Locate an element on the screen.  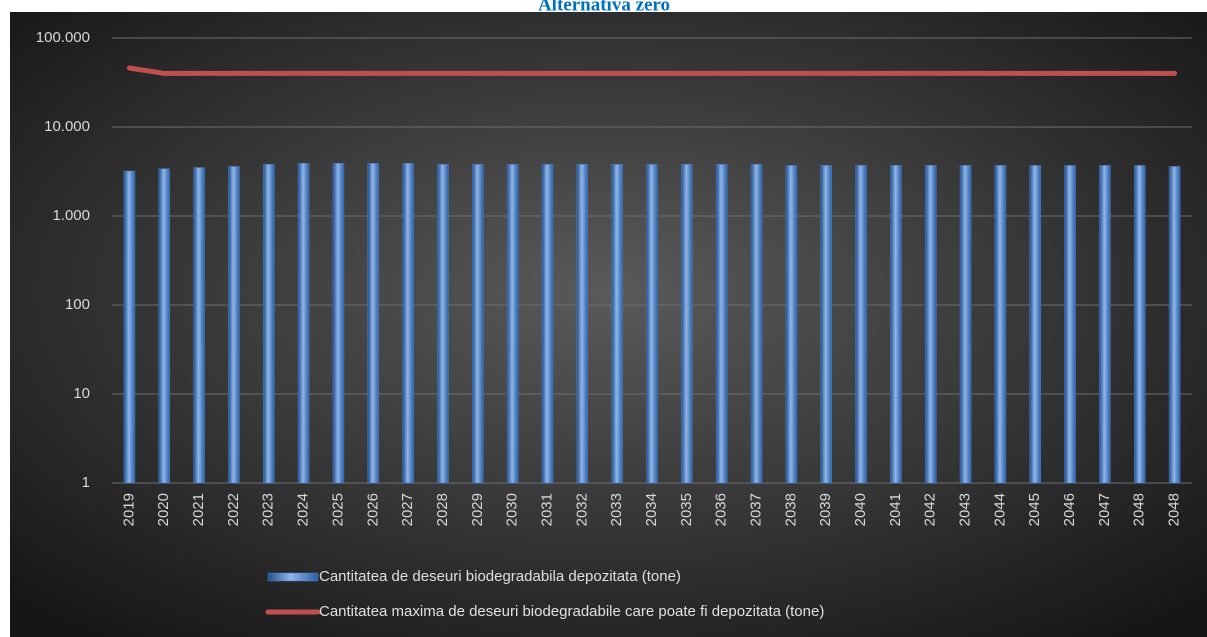
x-tick-label: 2038 is located at coordinates (790, 509).